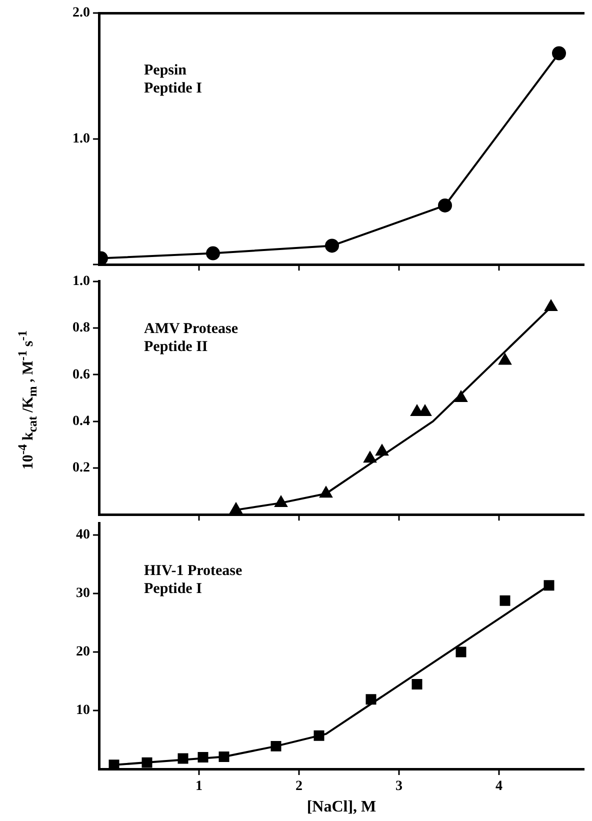 The width and height of the screenshot is (592, 821). Describe the element at coordinates (166, 70) in the screenshot. I see `annotation: Pepsin` at that location.